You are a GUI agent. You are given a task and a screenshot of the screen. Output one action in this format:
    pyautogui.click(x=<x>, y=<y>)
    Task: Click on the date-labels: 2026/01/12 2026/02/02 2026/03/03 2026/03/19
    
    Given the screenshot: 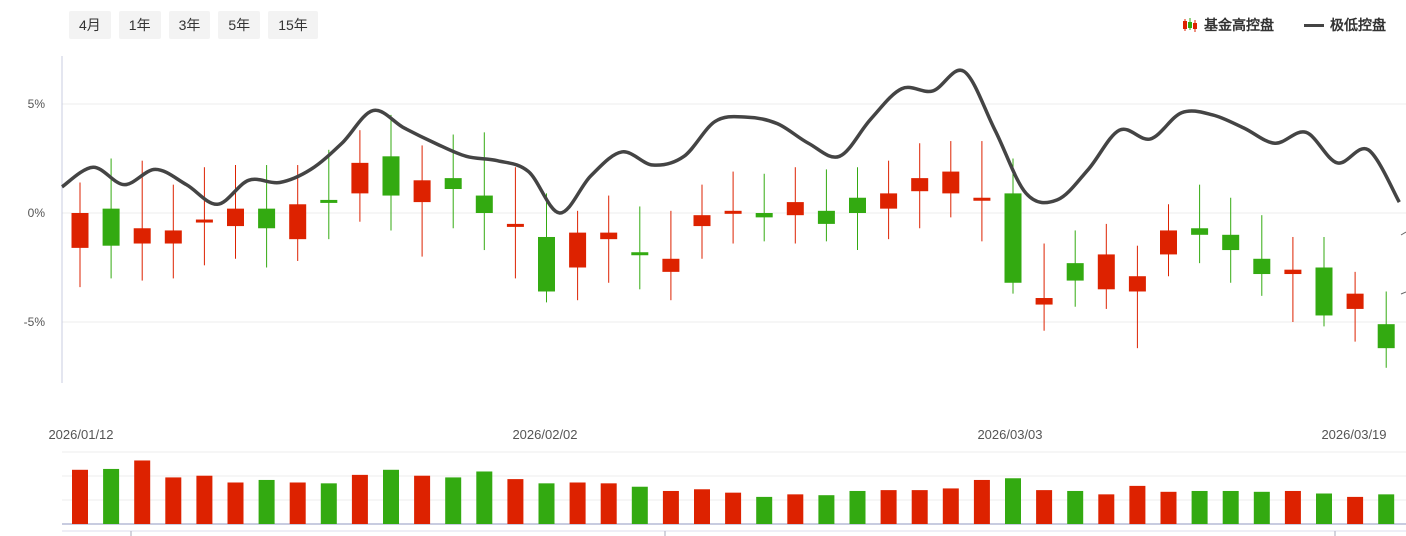 What is the action you would take?
    pyautogui.click(x=717, y=434)
    